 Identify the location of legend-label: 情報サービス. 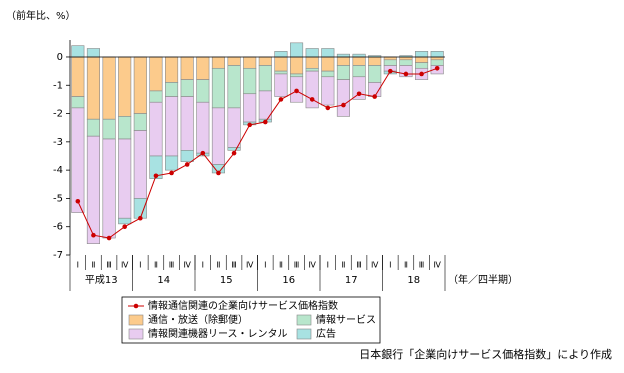
(346, 319).